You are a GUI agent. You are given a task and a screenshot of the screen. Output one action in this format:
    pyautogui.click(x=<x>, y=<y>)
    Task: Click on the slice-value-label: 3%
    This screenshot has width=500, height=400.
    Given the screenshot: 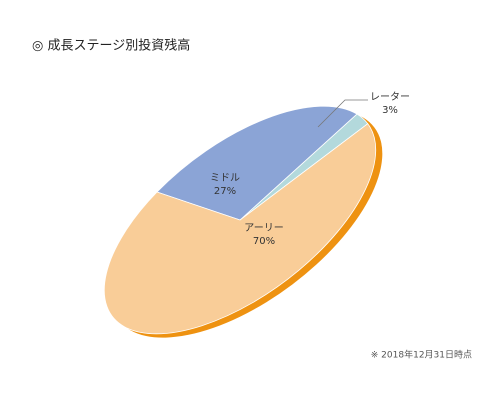 What is the action you would take?
    pyautogui.click(x=390, y=110)
    